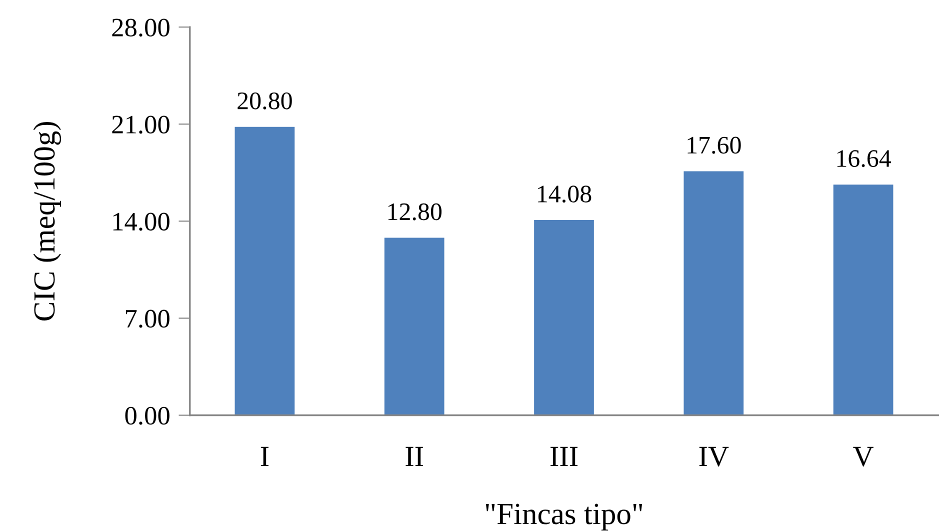 Image resolution: width=940 pixels, height=531 pixels. I want to click on x-tick-label: II, so click(415, 456).